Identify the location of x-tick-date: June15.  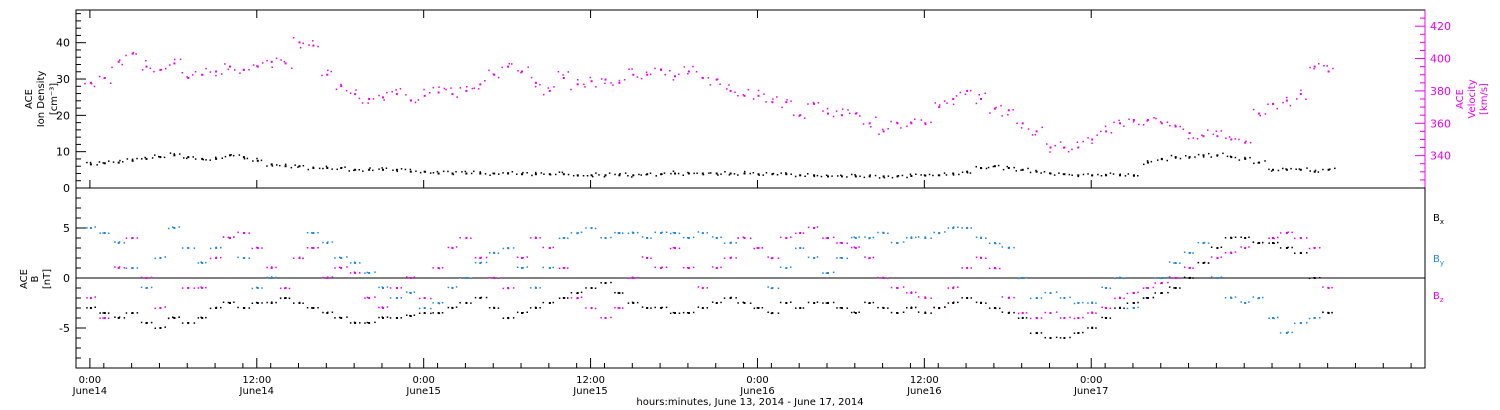
(423, 391).